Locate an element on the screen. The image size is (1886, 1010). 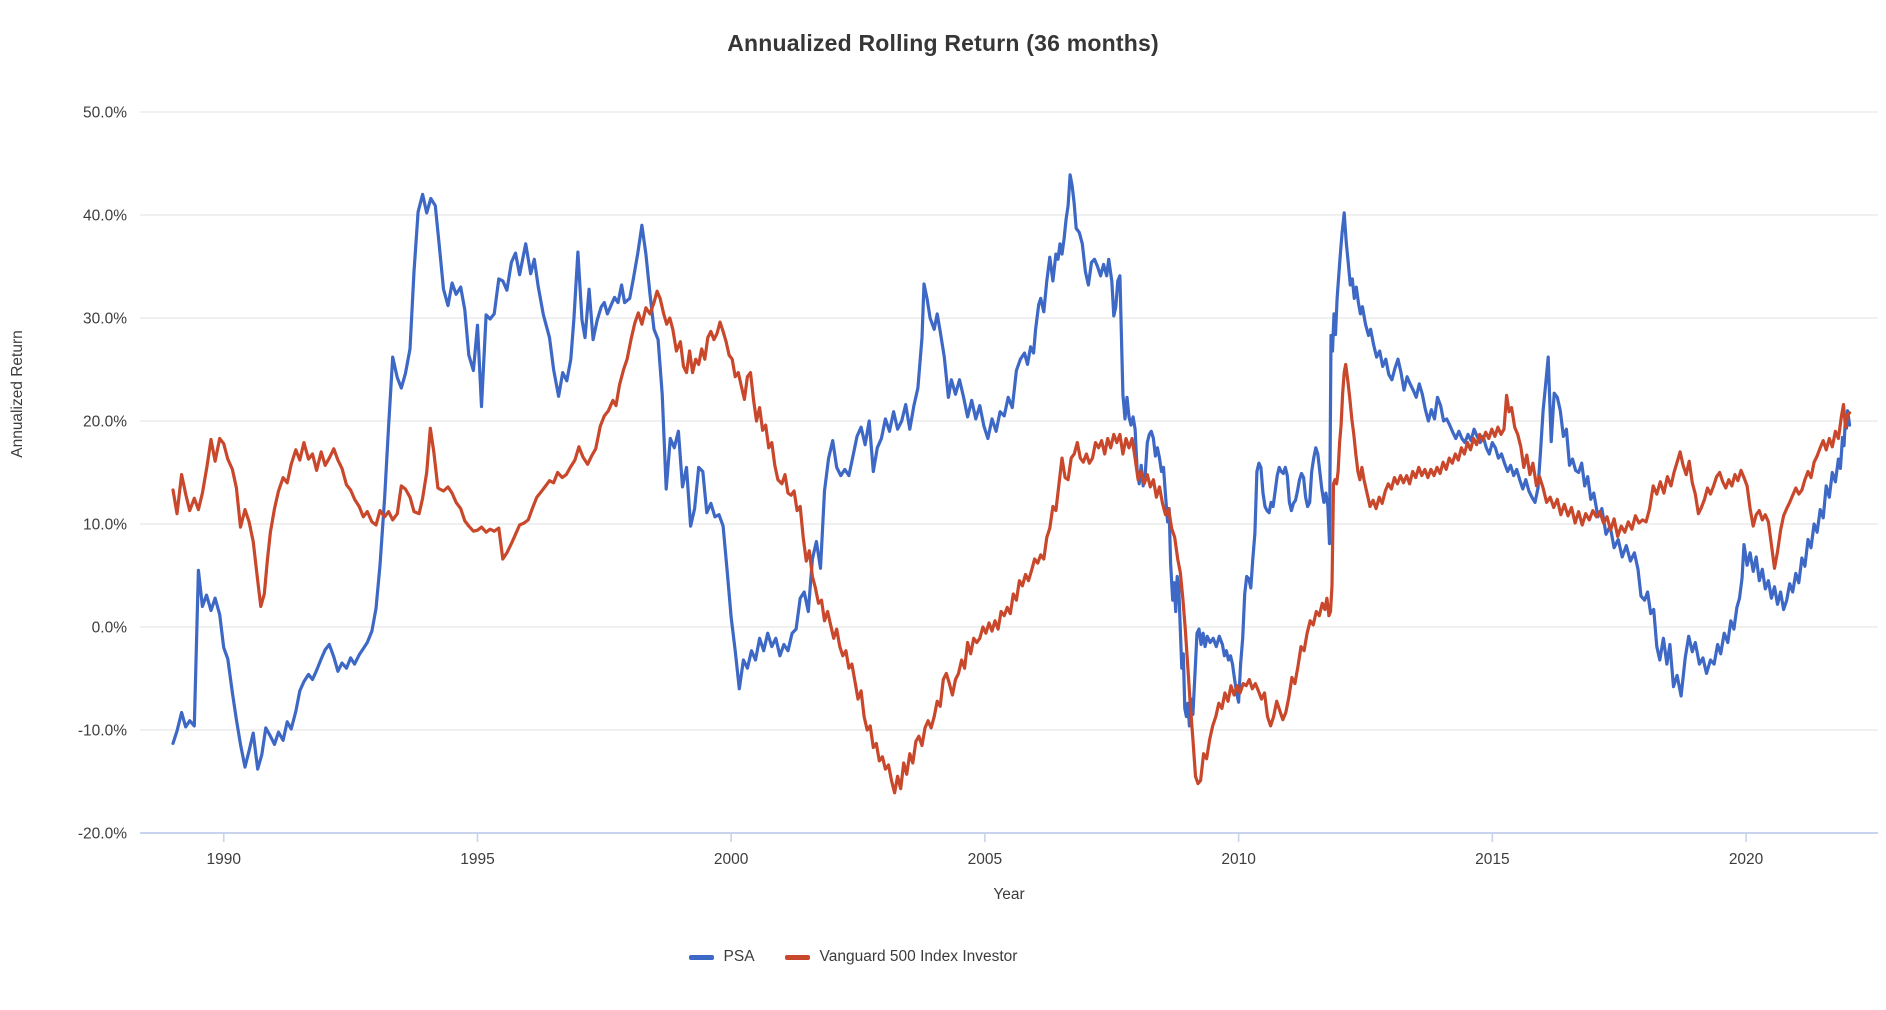
x-tick-label: 2005 is located at coordinates (985, 859).